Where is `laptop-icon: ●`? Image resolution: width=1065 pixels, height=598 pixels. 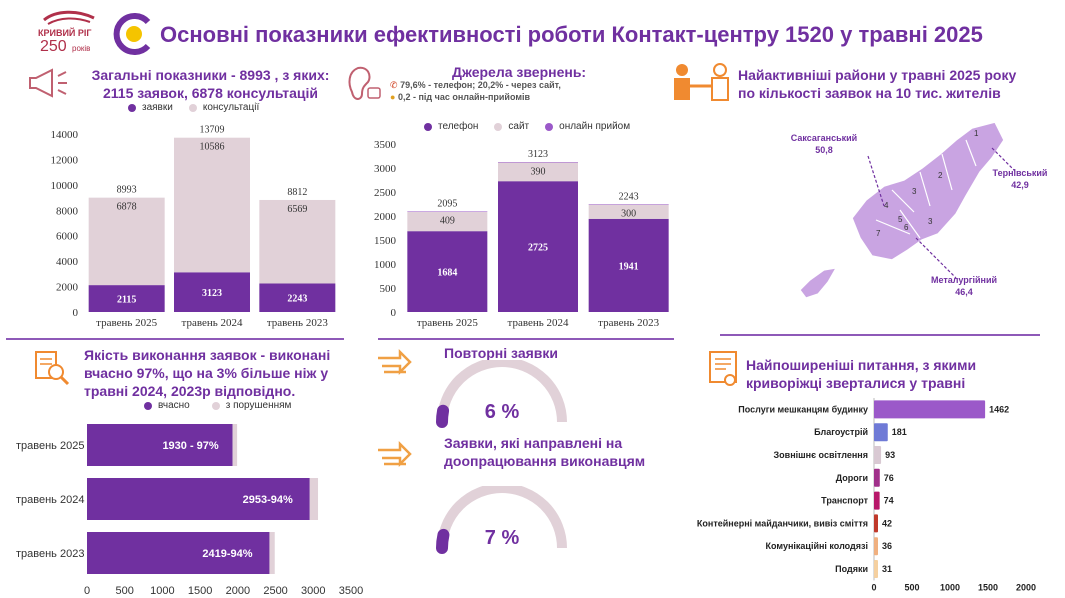 laptop-icon: ● is located at coordinates (393, 97).